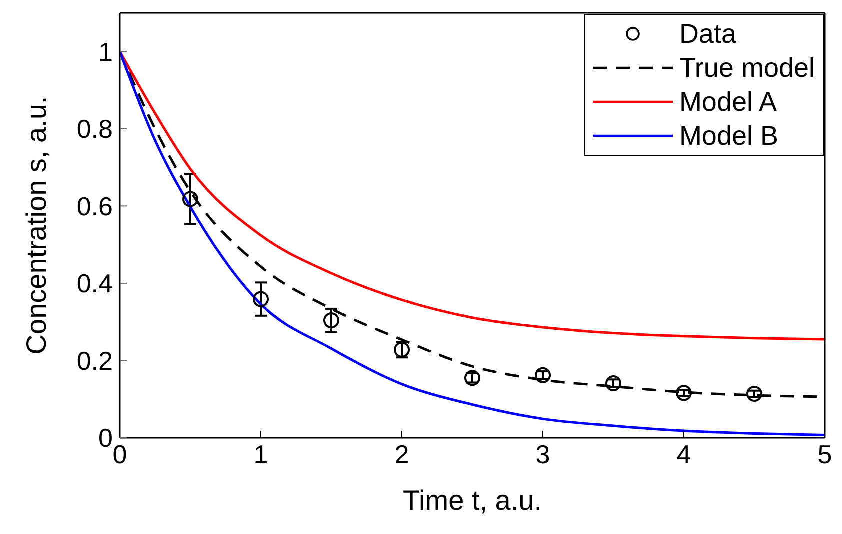  I want to click on x-tick-label: 5, so click(825, 454).